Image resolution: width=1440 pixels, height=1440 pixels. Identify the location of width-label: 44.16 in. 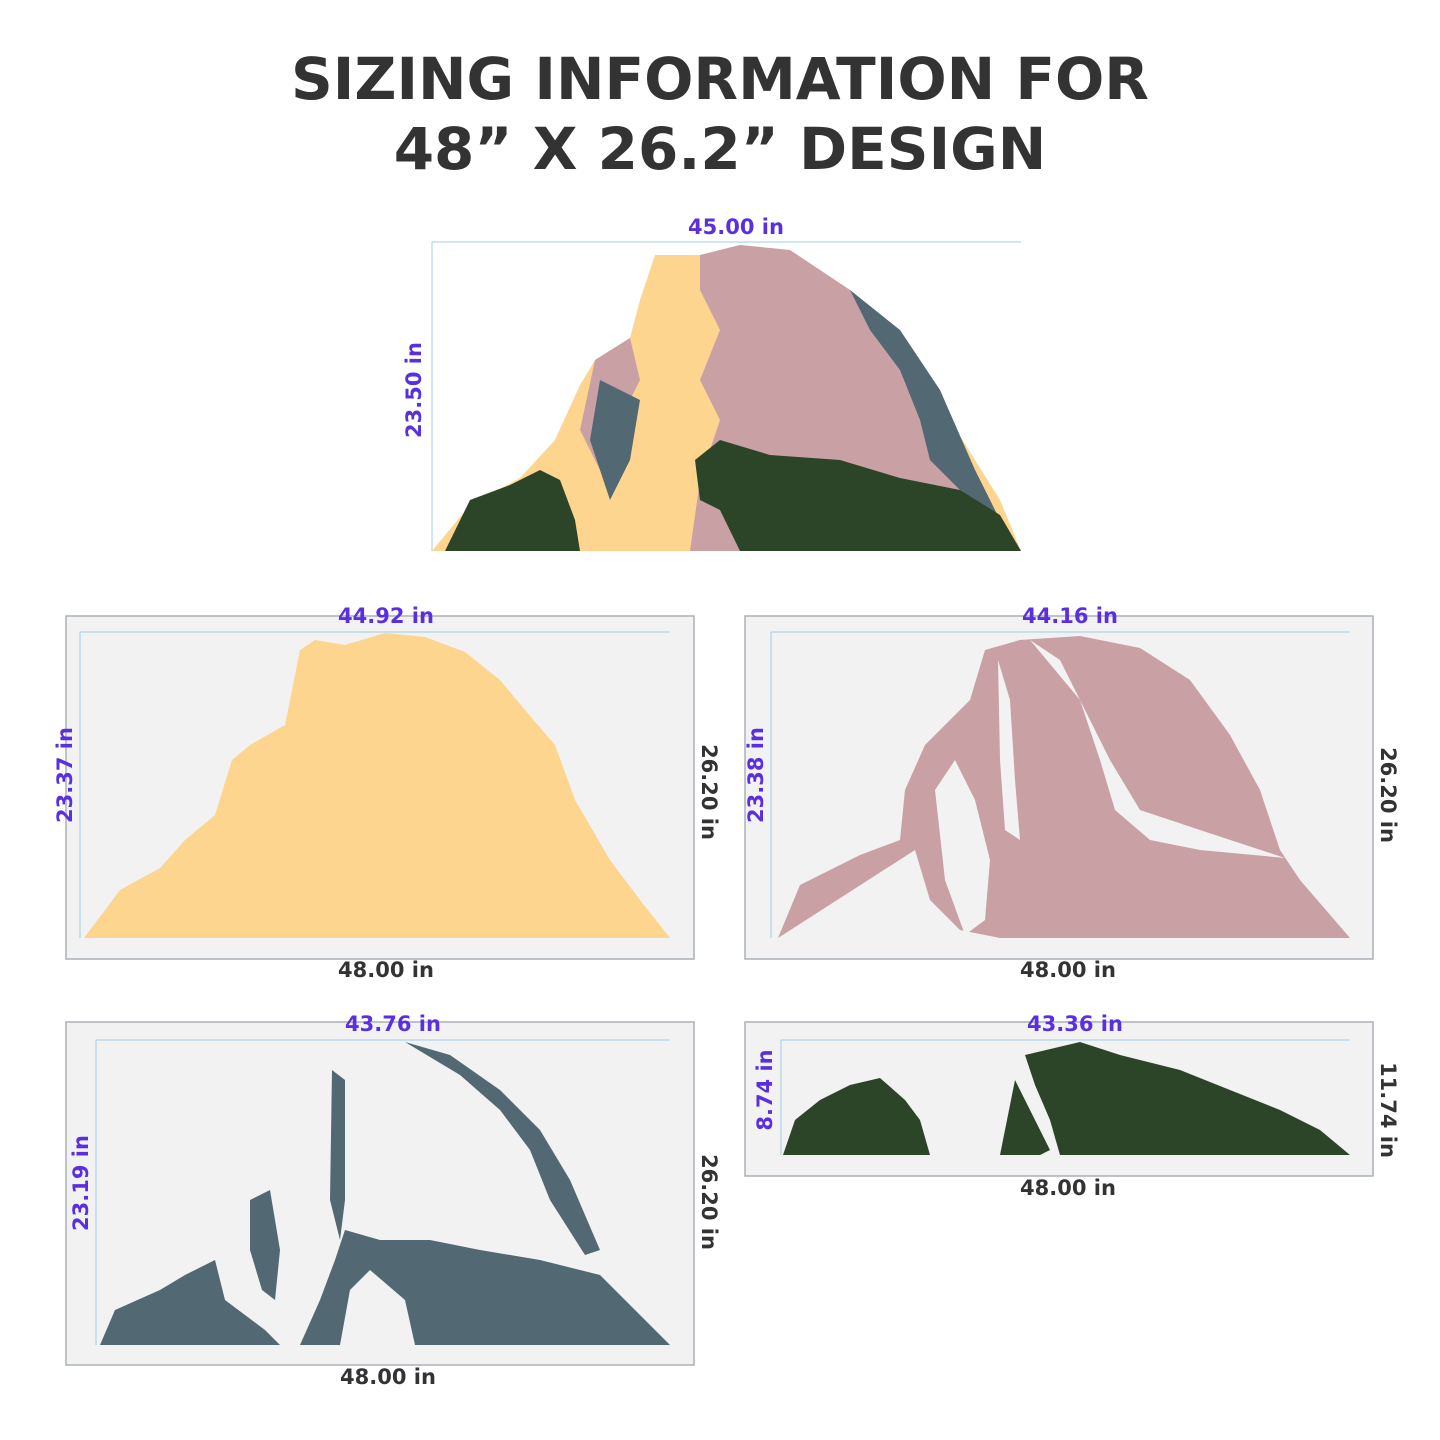
(1070, 616).